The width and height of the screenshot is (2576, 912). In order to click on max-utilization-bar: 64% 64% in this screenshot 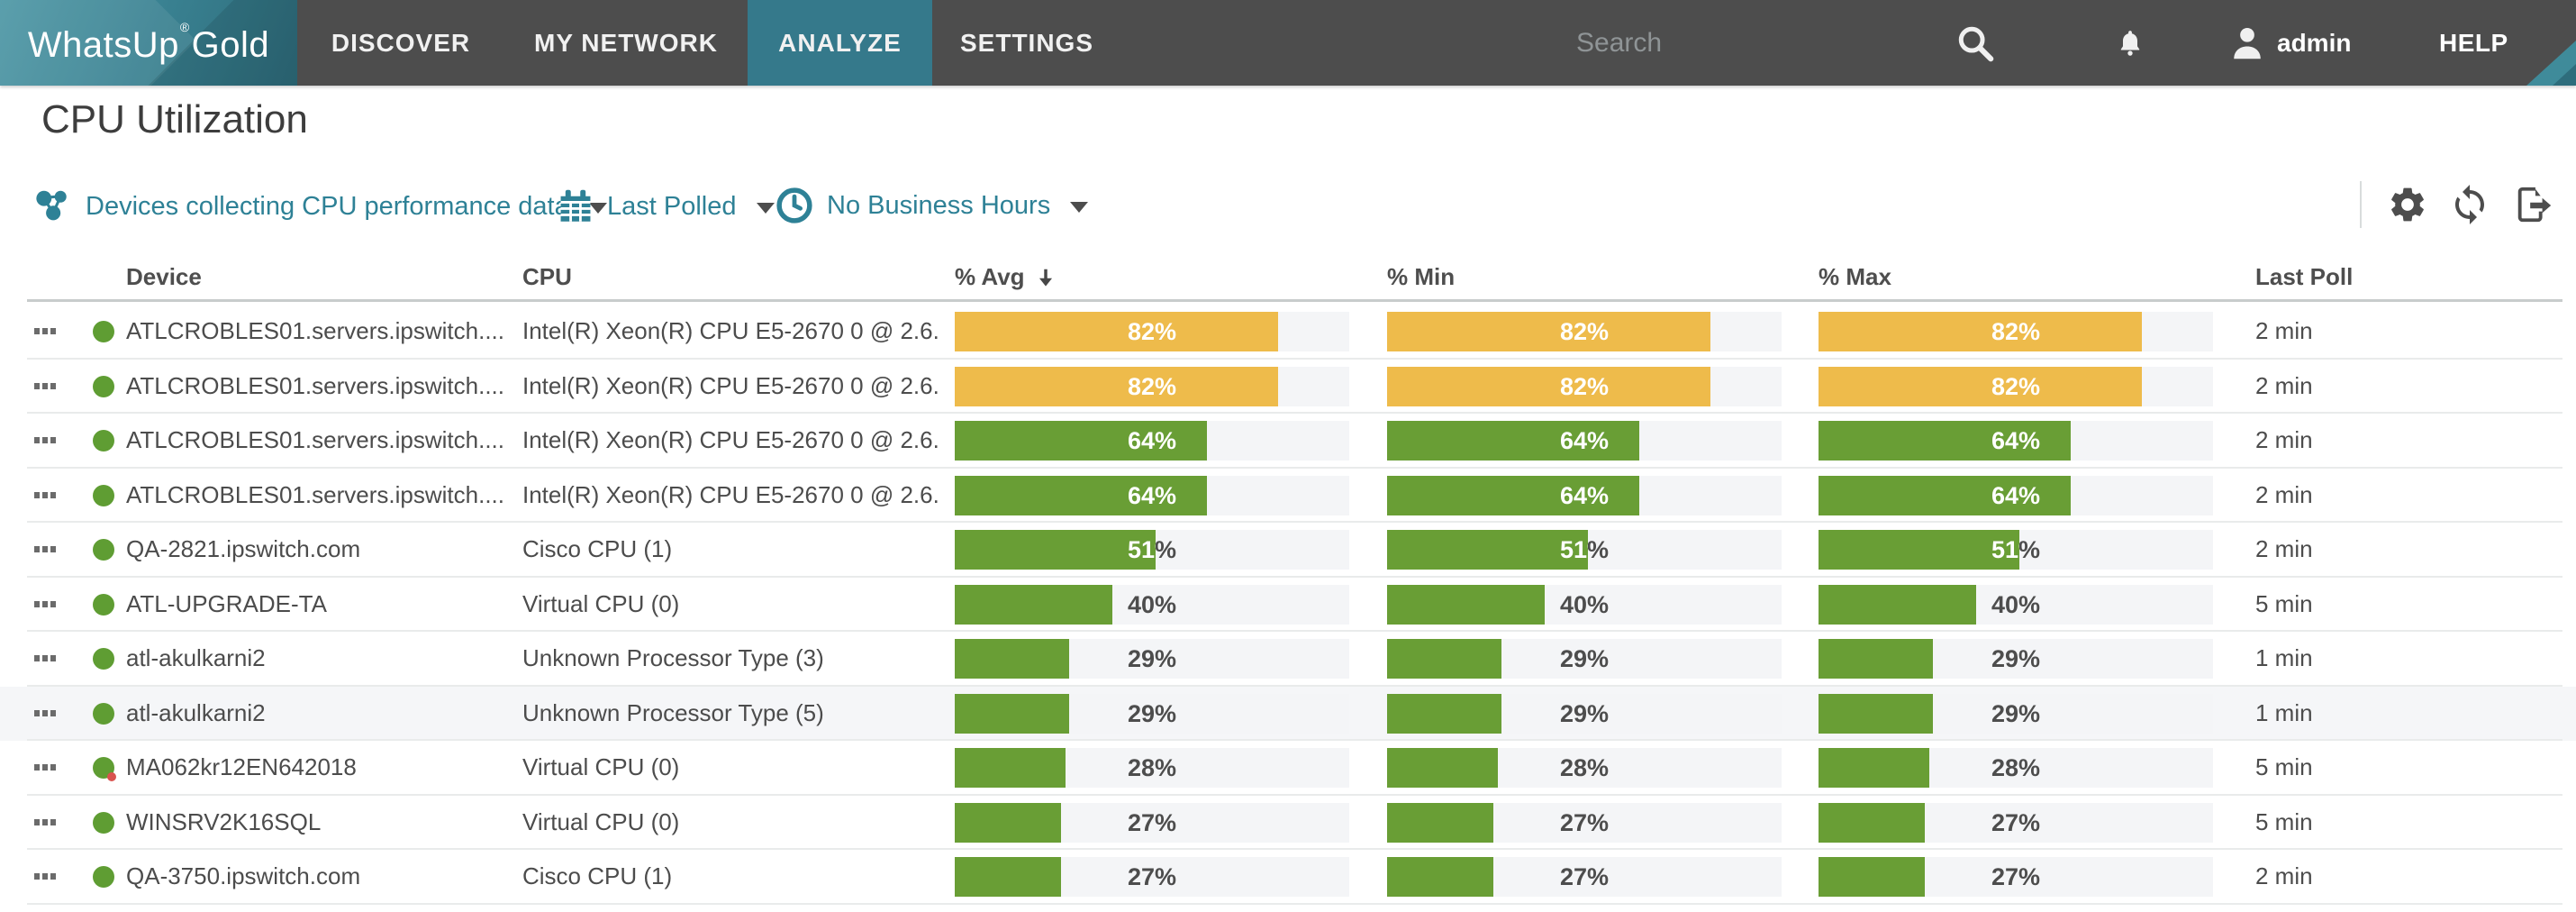, I will do `click(2016, 495)`.